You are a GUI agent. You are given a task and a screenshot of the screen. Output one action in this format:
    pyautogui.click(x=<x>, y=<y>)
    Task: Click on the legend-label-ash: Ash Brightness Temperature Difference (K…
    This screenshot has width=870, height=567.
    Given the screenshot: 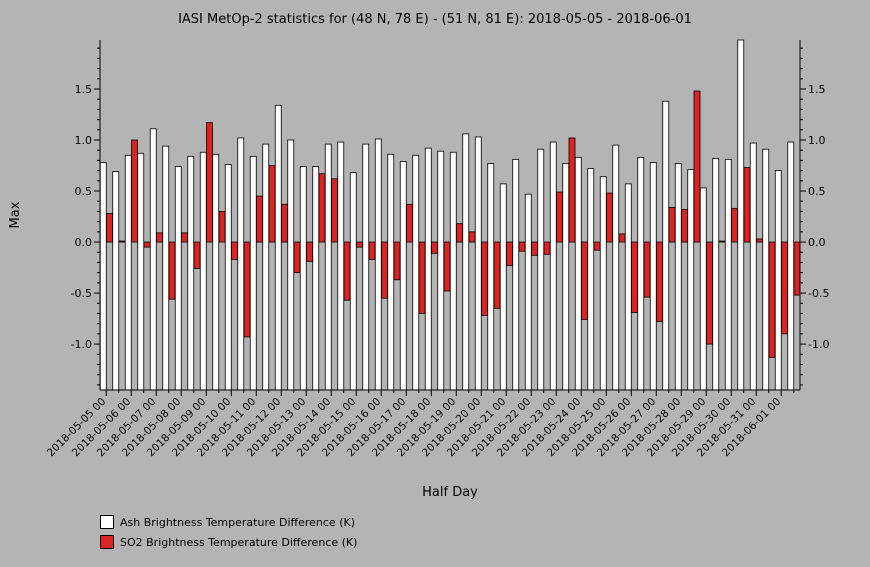 What is the action you would take?
    pyautogui.click(x=237, y=522)
    